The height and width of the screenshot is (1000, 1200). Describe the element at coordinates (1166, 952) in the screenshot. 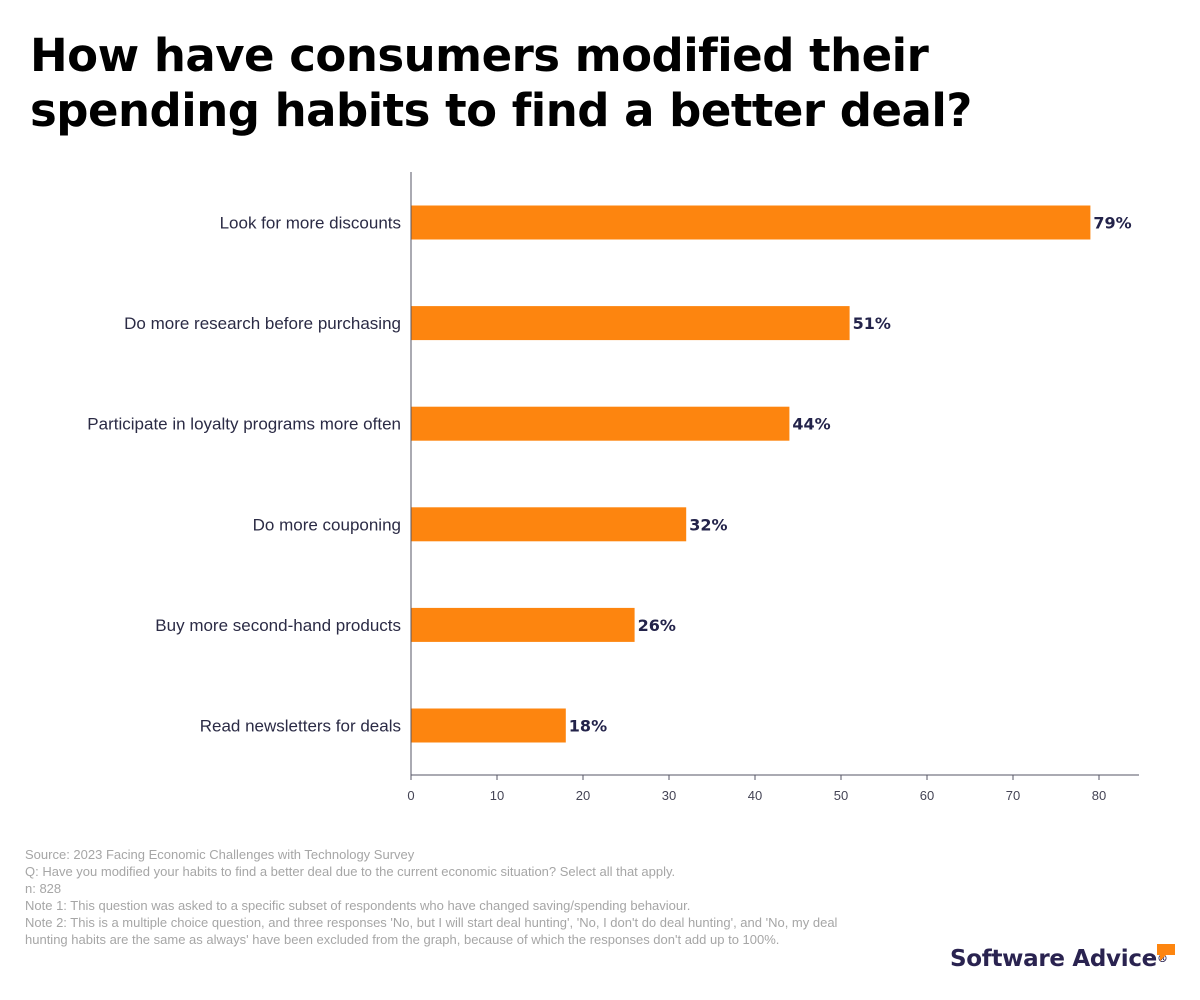

I see `speech-bubble-icon` at that location.